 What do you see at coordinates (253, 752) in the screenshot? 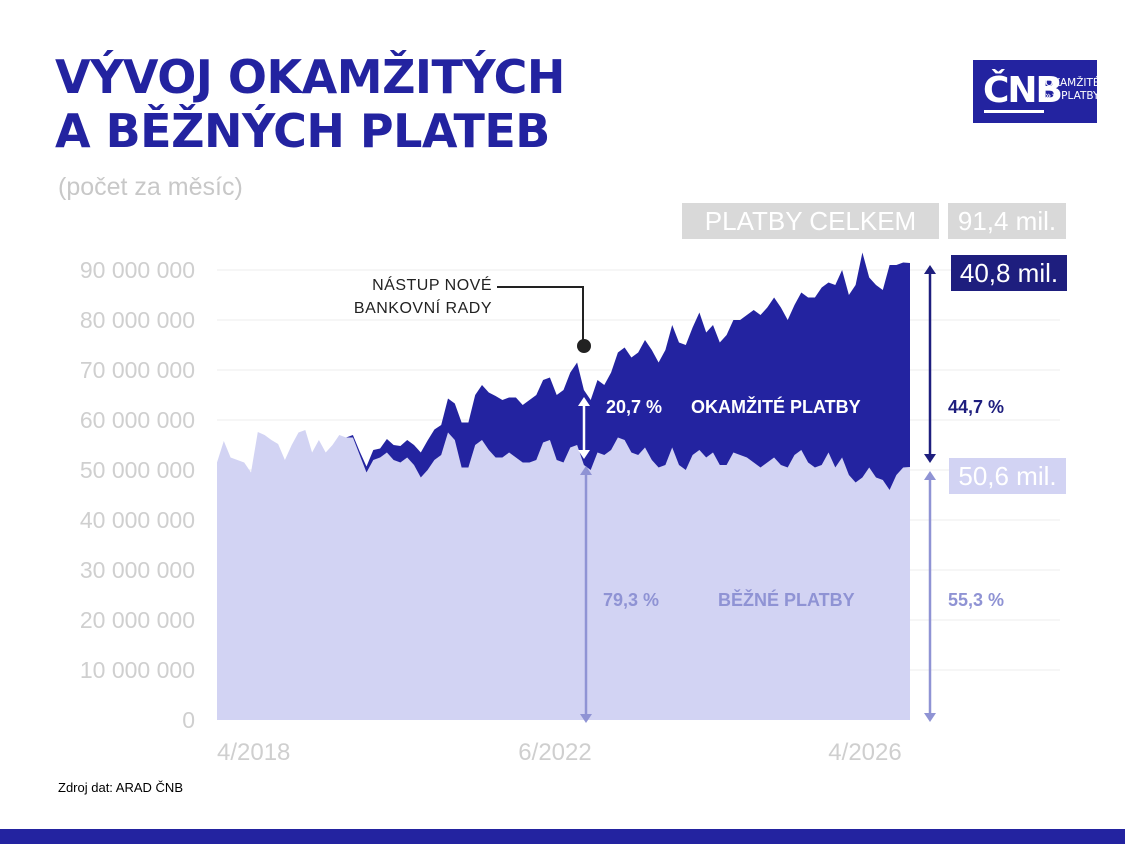
I see `x-tick-label: 4/2018` at bounding box center [253, 752].